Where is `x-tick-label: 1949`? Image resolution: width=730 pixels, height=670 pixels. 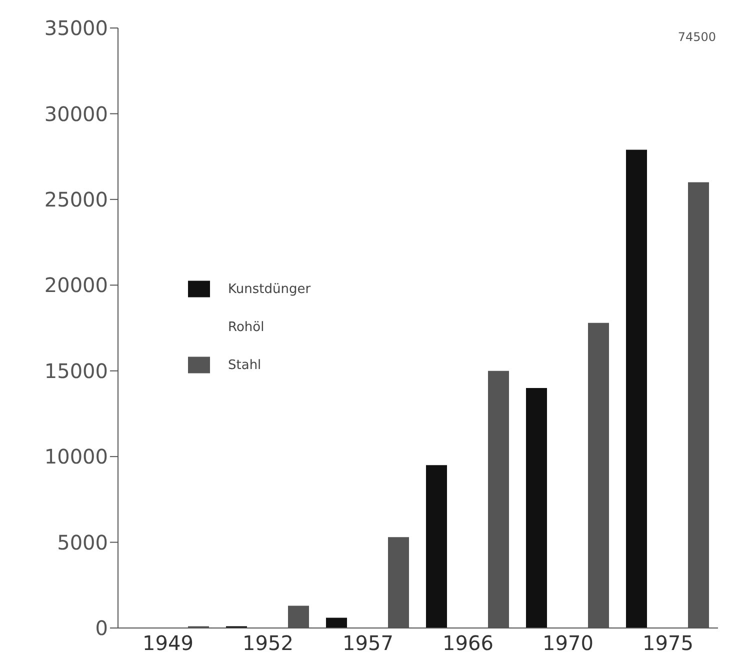 x-tick-label: 1949 is located at coordinates (168, 643).